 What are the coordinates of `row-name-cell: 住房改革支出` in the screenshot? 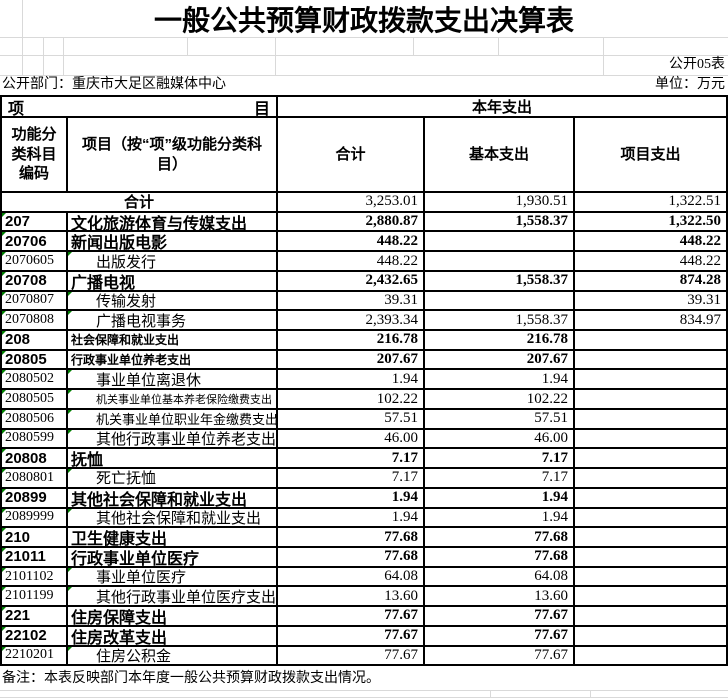 It's located at (173, 636).